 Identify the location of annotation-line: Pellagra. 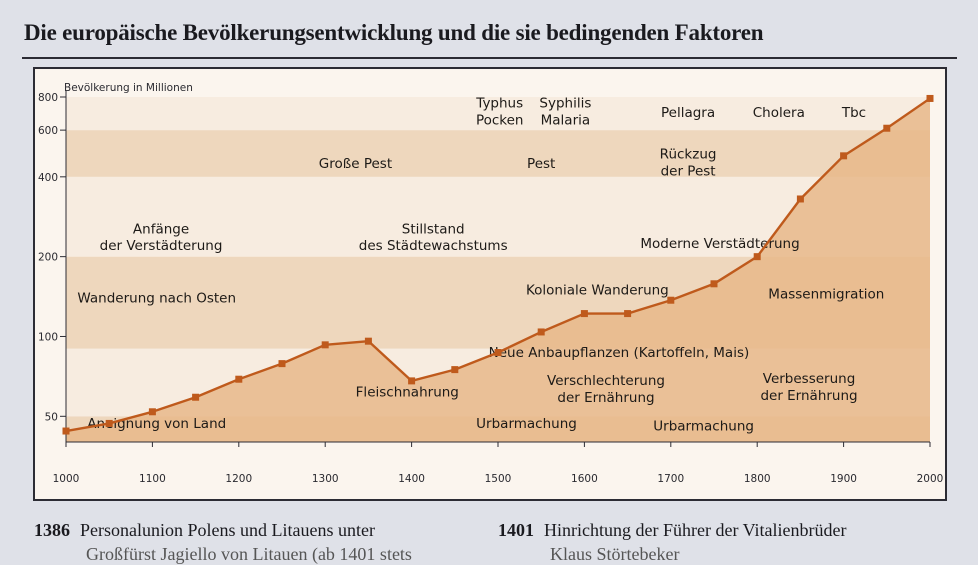
(688, 113).